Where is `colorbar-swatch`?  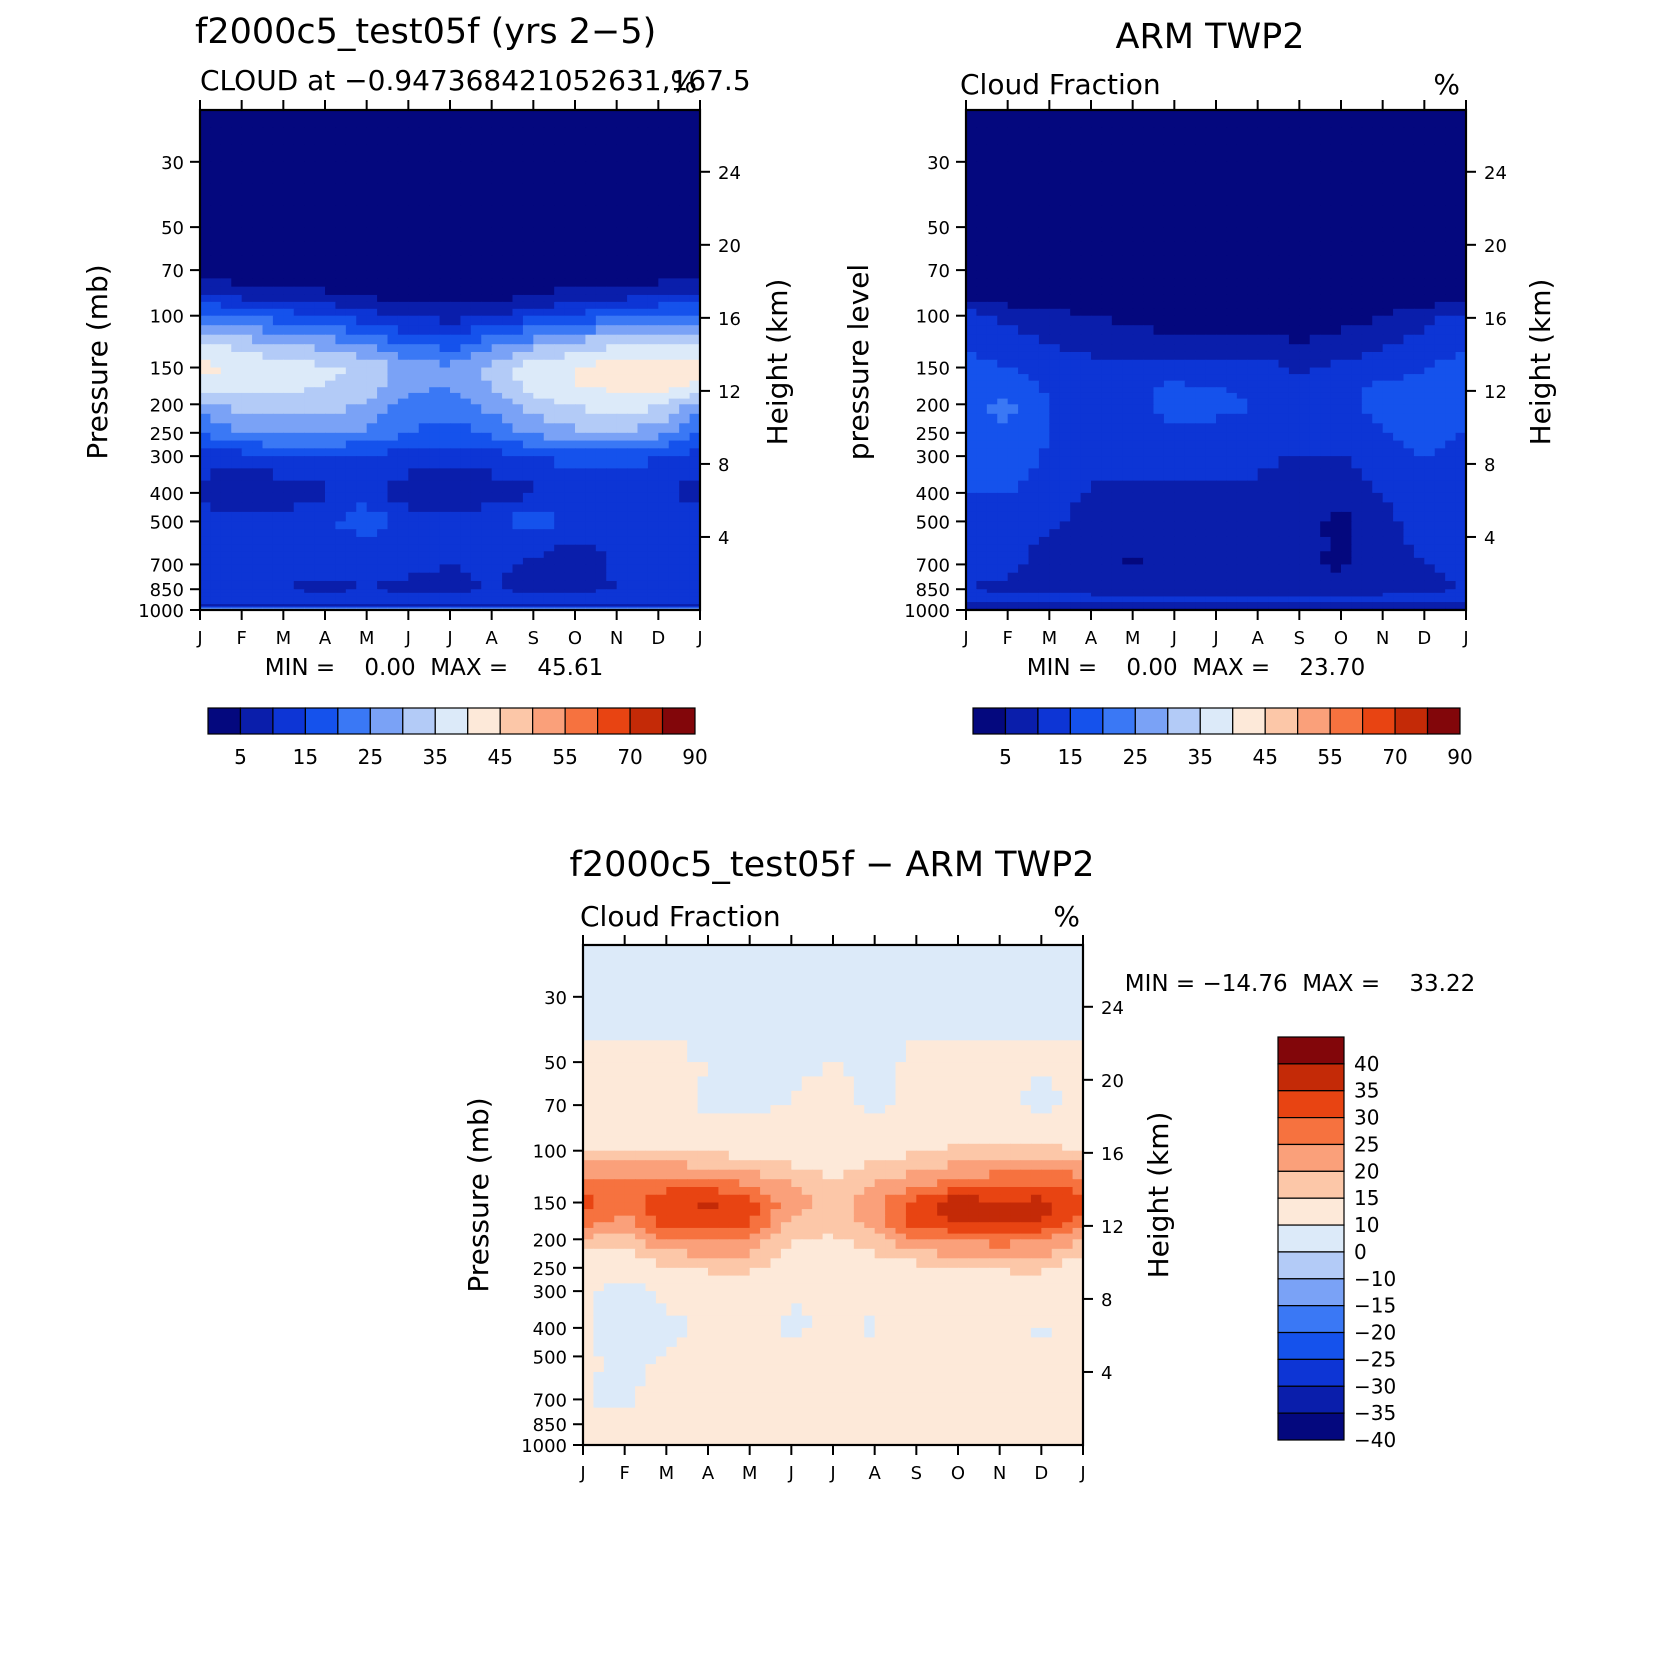 colorbar-swatch is located at coordinates (354, 721).